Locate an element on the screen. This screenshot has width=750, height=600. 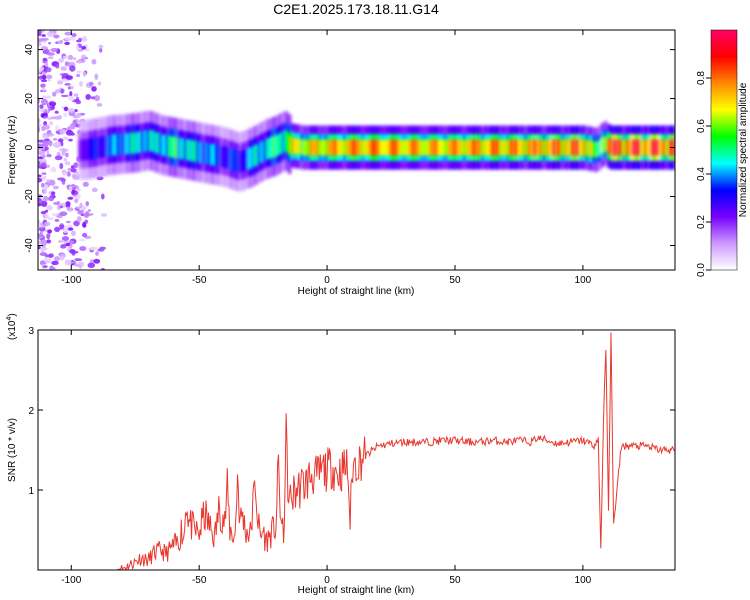
spectrogram-x-tick-label: -50 is located at coordinates (199, 280).